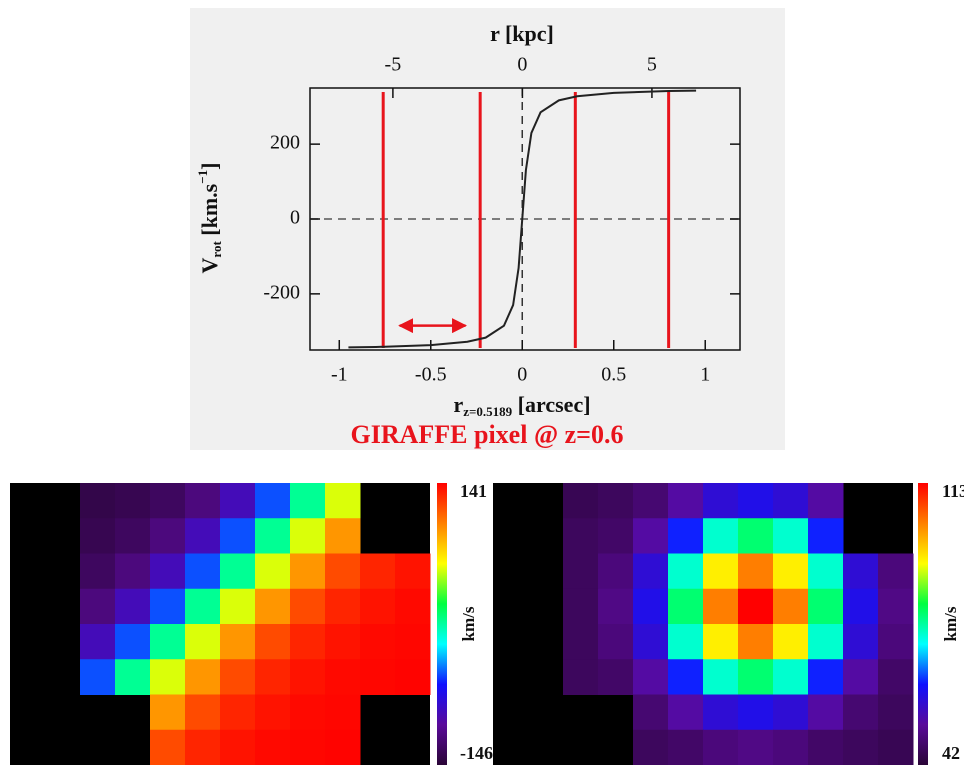 The width and height of the screenshot is (964, 765). I want to click on top-tick-label: 5, so click(652, 65).